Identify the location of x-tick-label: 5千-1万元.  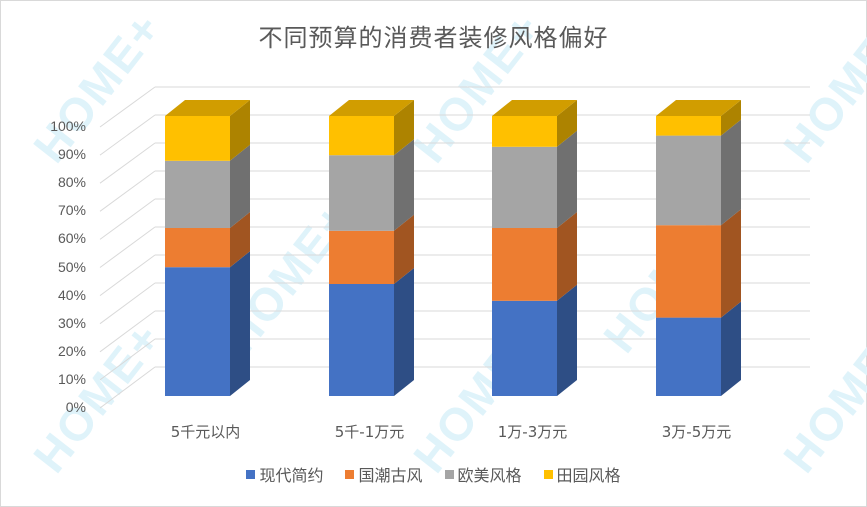
(369, 432).